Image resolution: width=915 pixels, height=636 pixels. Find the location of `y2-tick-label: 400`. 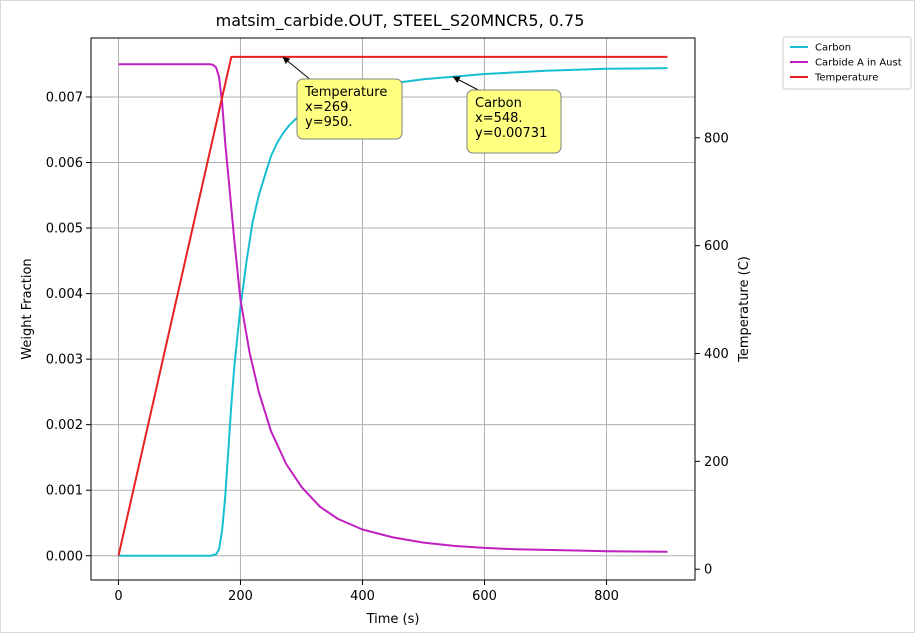

y2-tick-label: 400 is located at coordinates (716, 354).